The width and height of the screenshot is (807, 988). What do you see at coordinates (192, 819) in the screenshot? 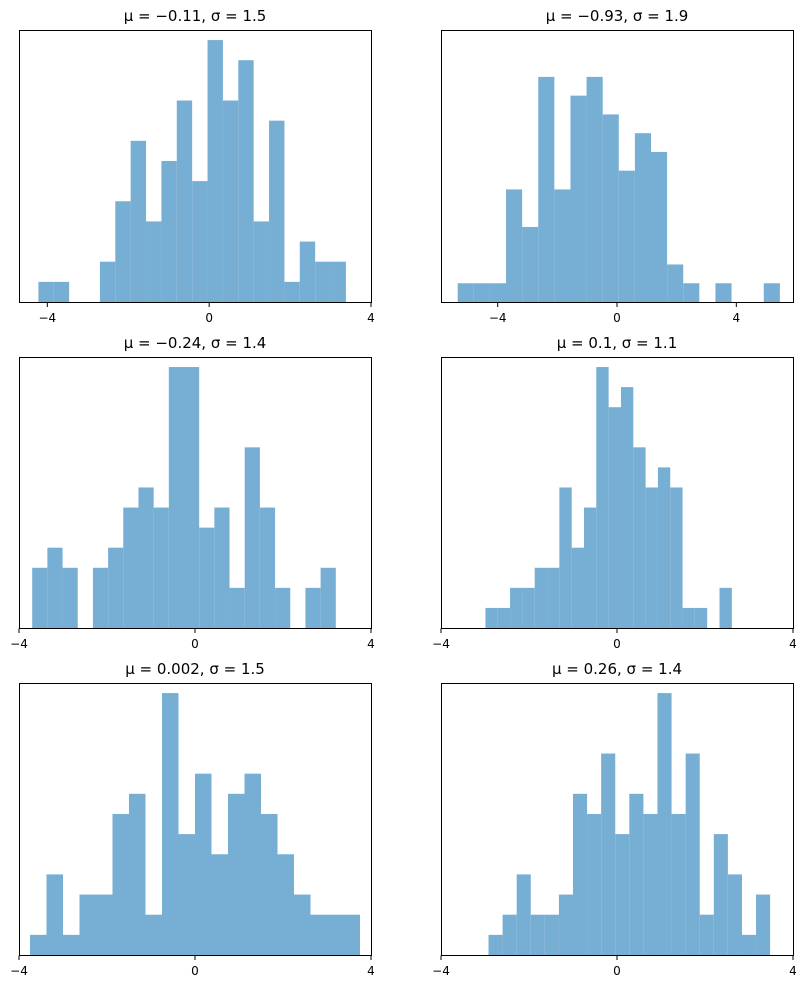
I see `histogram-panel-5: −4 0 4 μ = 0.002, σ = 1.5` at bounding box center [192, 819].